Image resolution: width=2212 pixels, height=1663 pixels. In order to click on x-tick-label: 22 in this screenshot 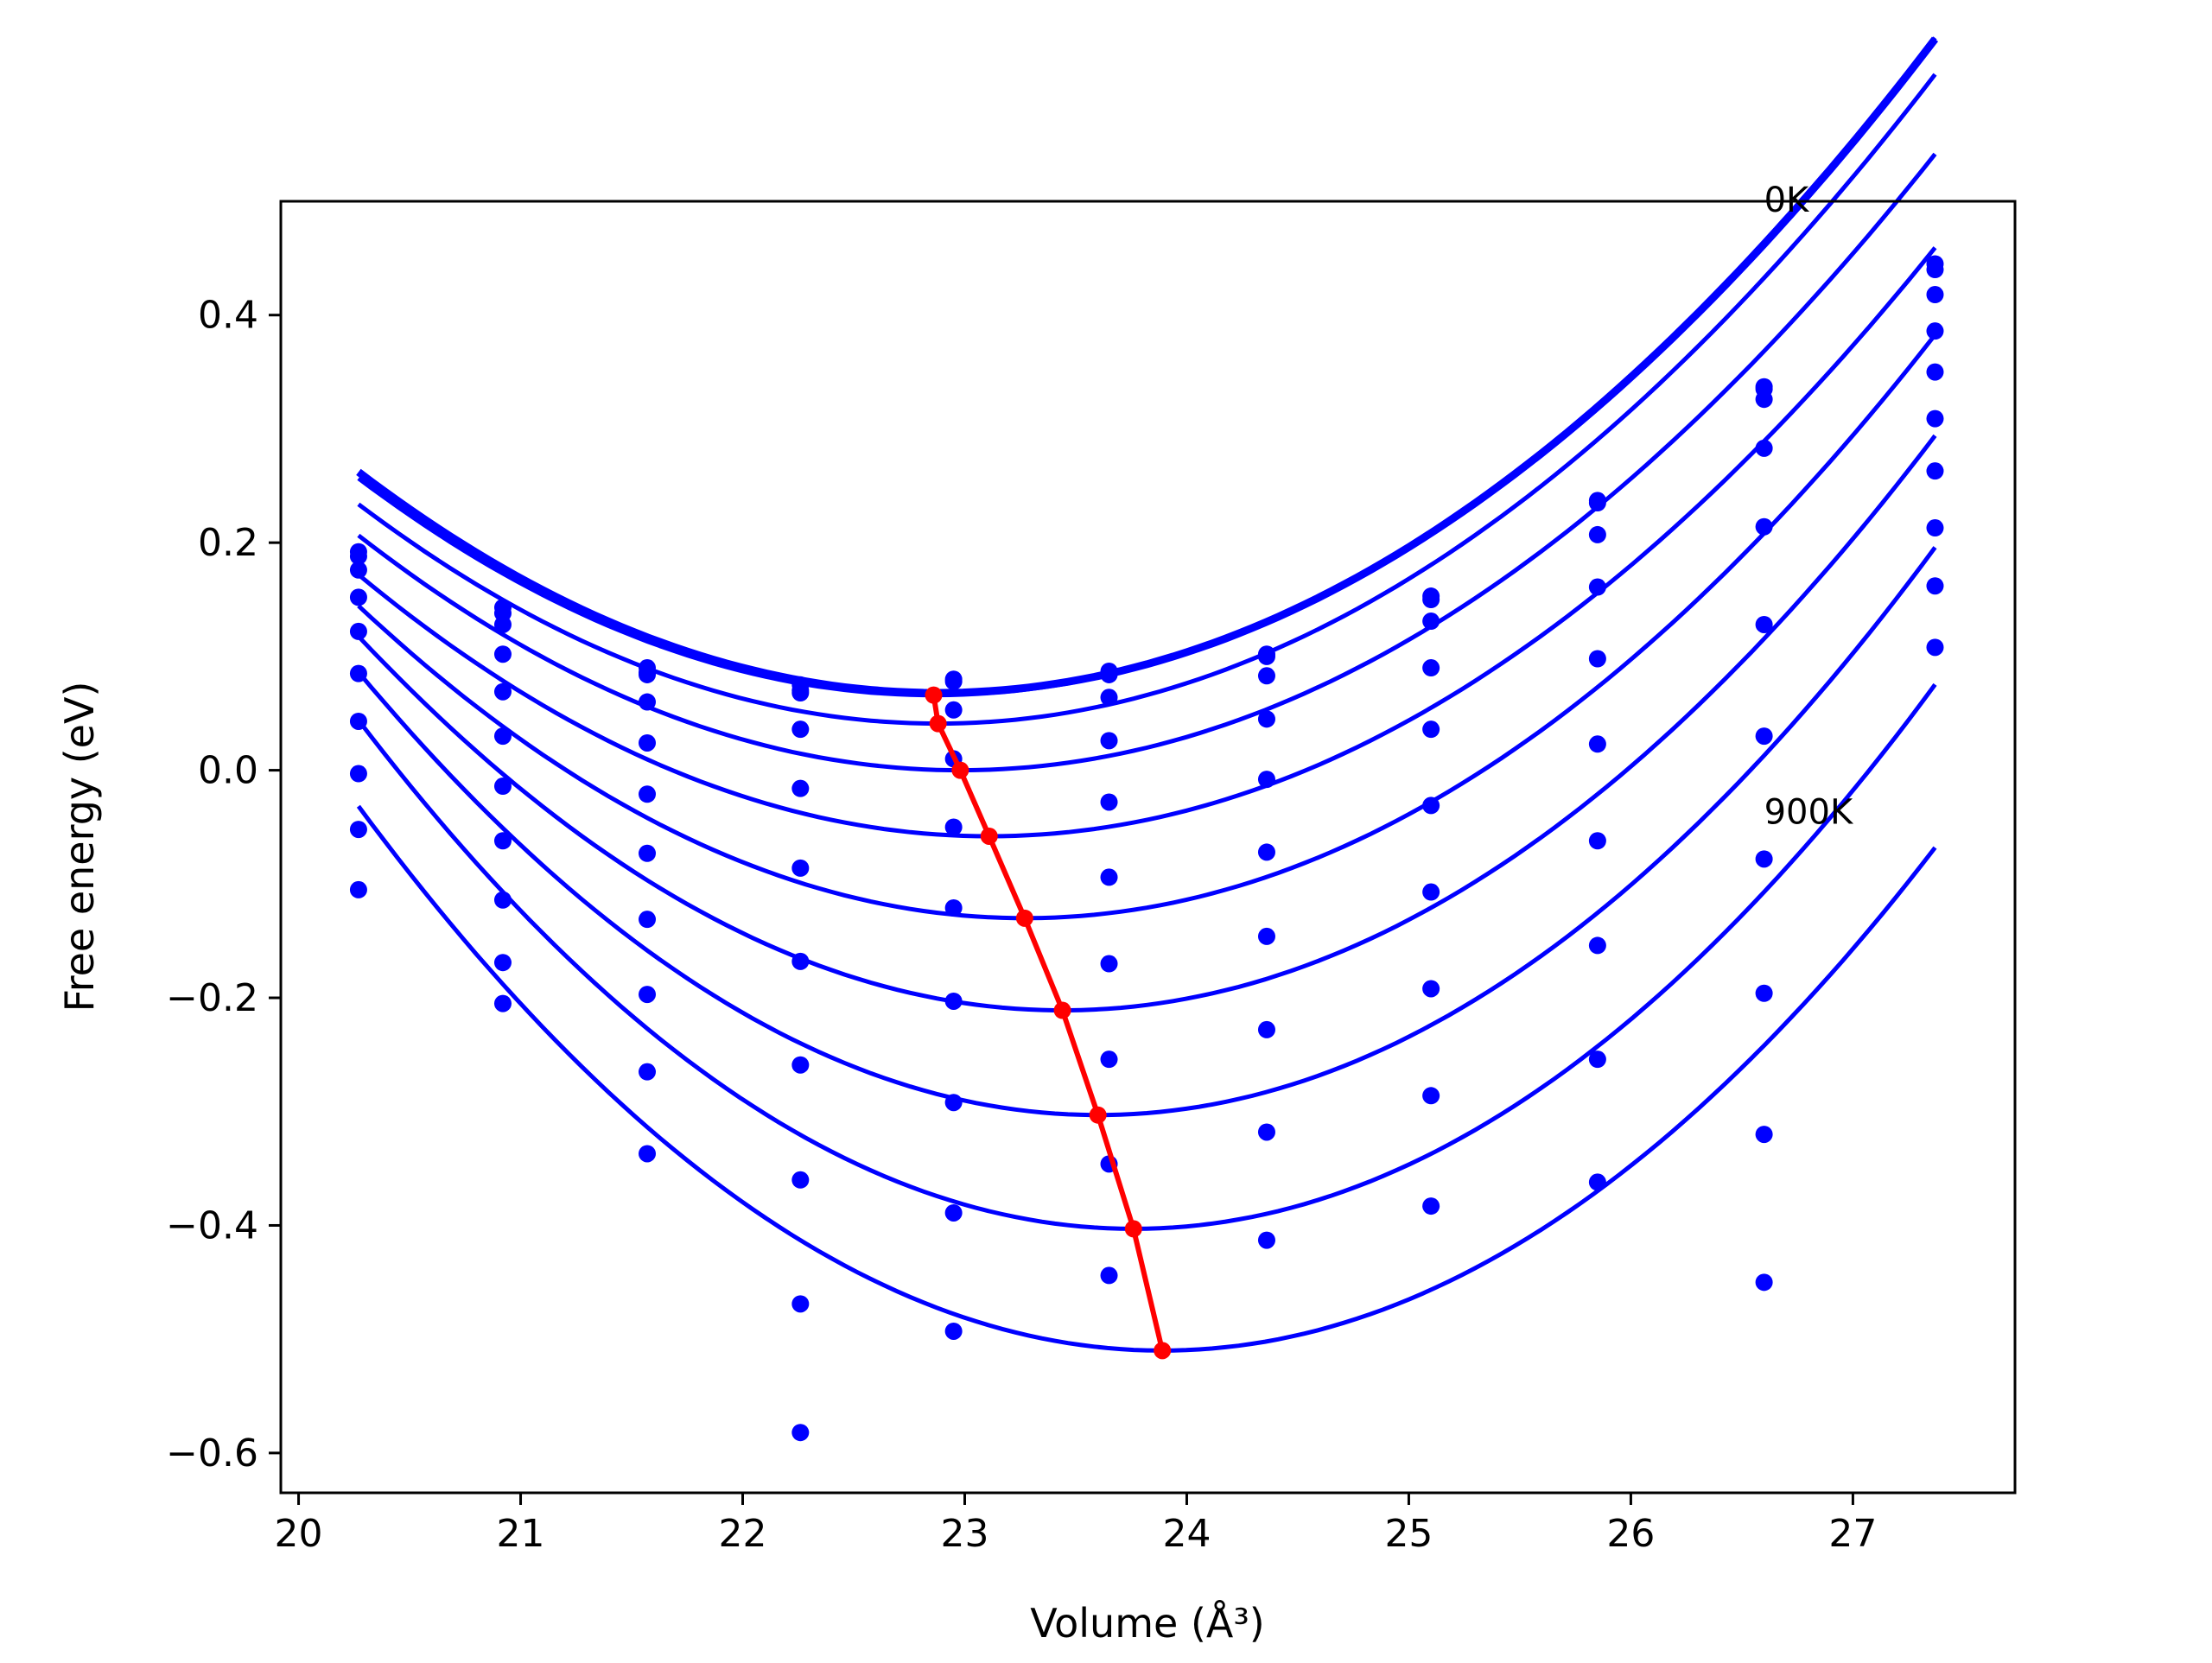, I will do `click(743, 1534)`.